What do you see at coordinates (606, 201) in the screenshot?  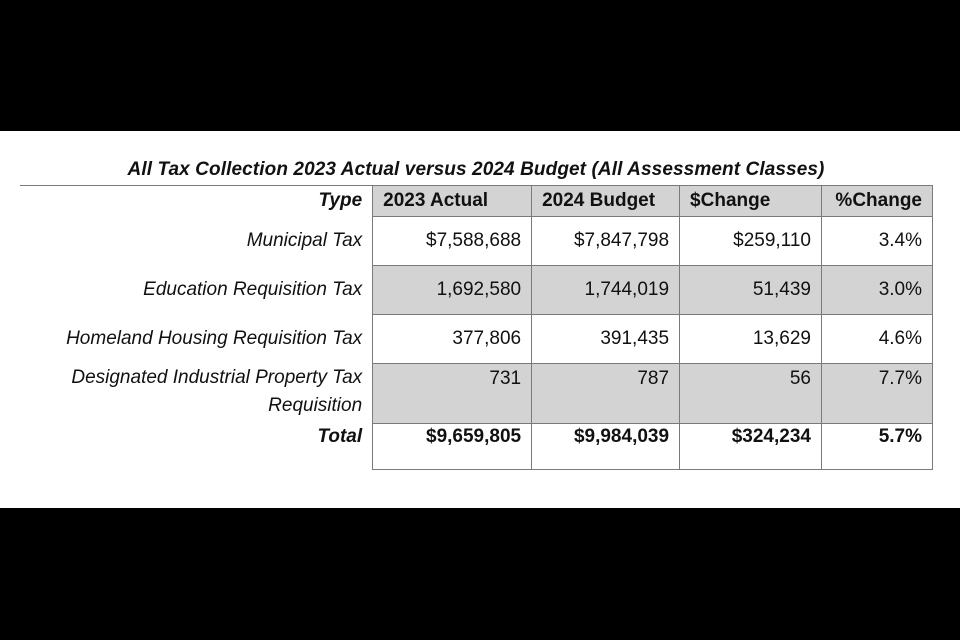 I see `header-2024-budget: 2024 Budget` at bounding box center [606, 201].